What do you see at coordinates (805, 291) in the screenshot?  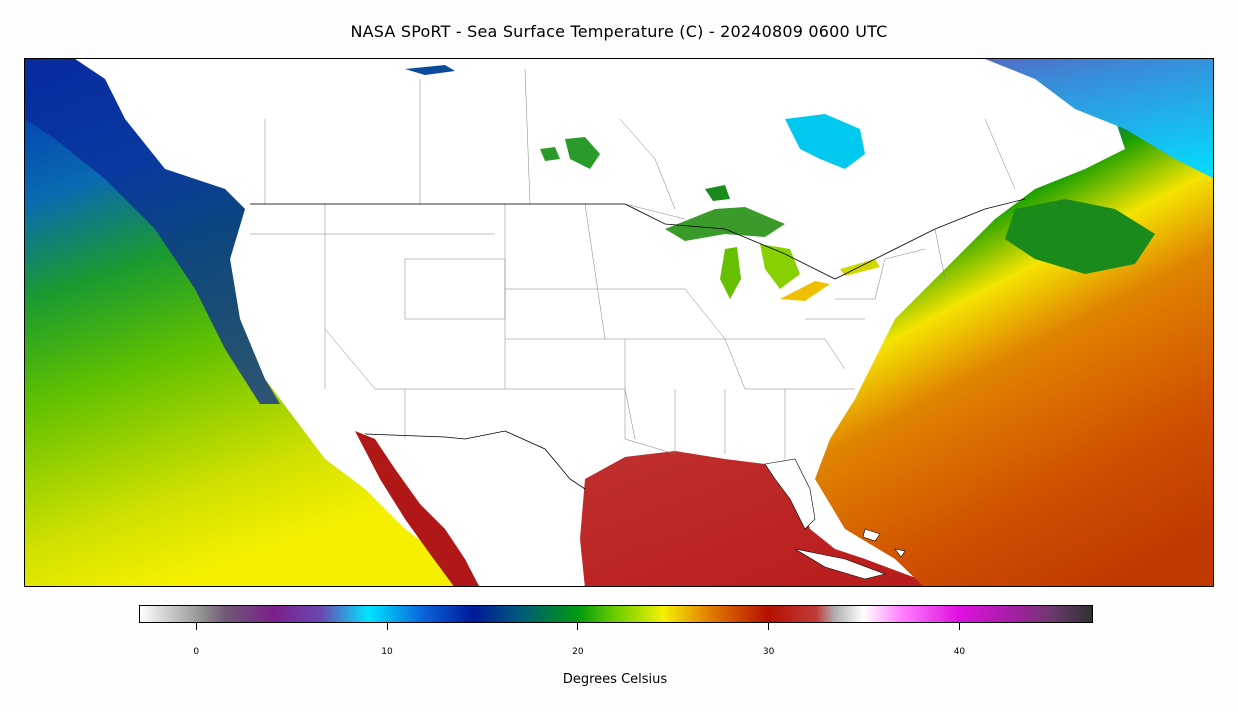 I see `lake-erie` at bounding box center [805, 291].